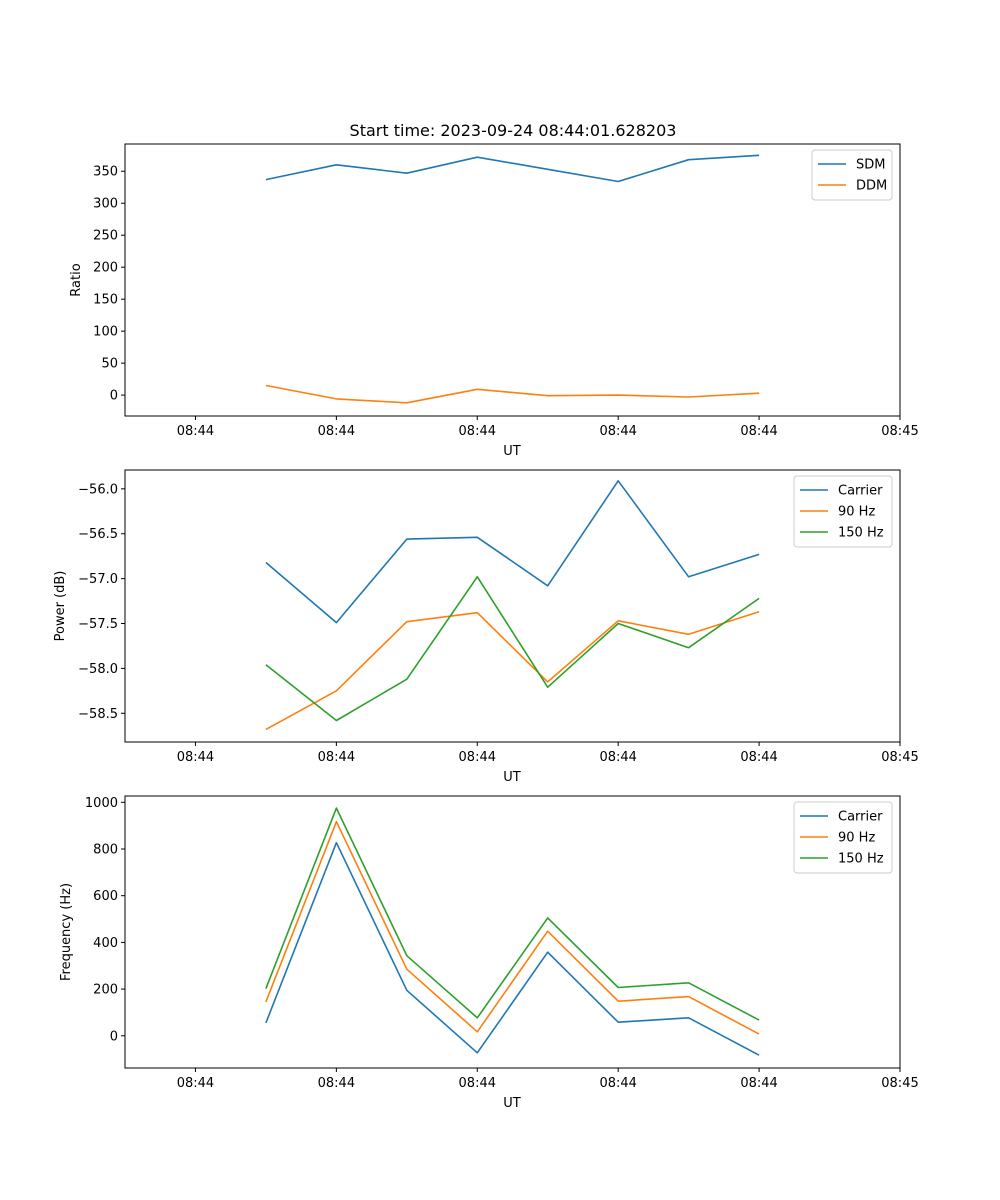 Image resolution: width=1000 pixels, height=1200 pixels. I want to click on y-tick-label: 1000, so click(101, 803).